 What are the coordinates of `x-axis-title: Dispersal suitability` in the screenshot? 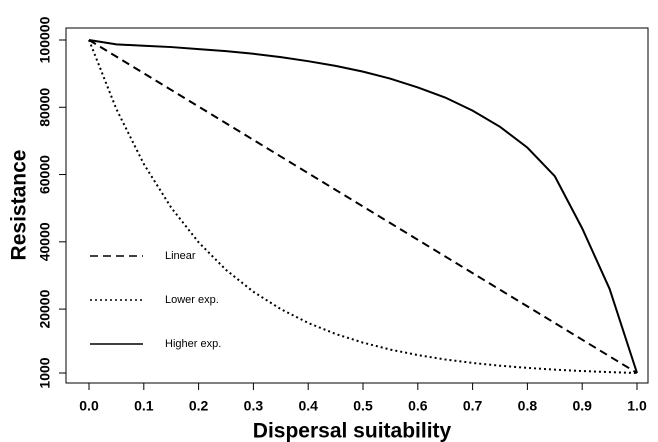 It's located at (352, 431).